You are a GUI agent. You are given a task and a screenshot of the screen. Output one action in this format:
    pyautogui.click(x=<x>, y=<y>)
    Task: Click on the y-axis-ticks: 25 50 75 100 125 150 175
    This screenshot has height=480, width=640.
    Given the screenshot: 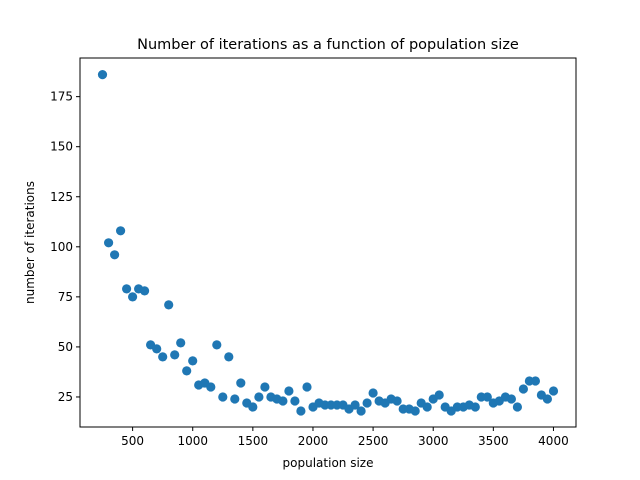 What is the action you would take?
    pyautogui.click(x=65, y=247)
    